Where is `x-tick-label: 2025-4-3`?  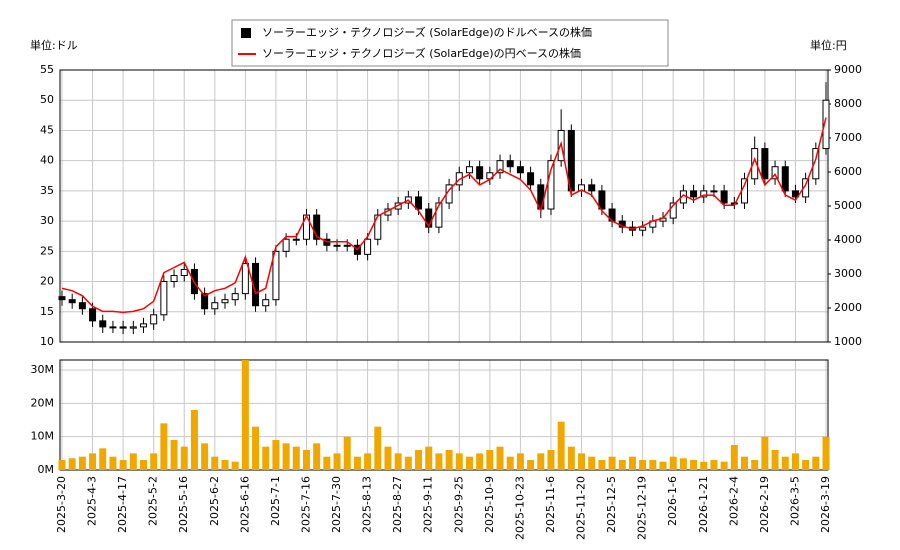
x-tick-label: 2025-4-3 is located at coordinates (92, 501).